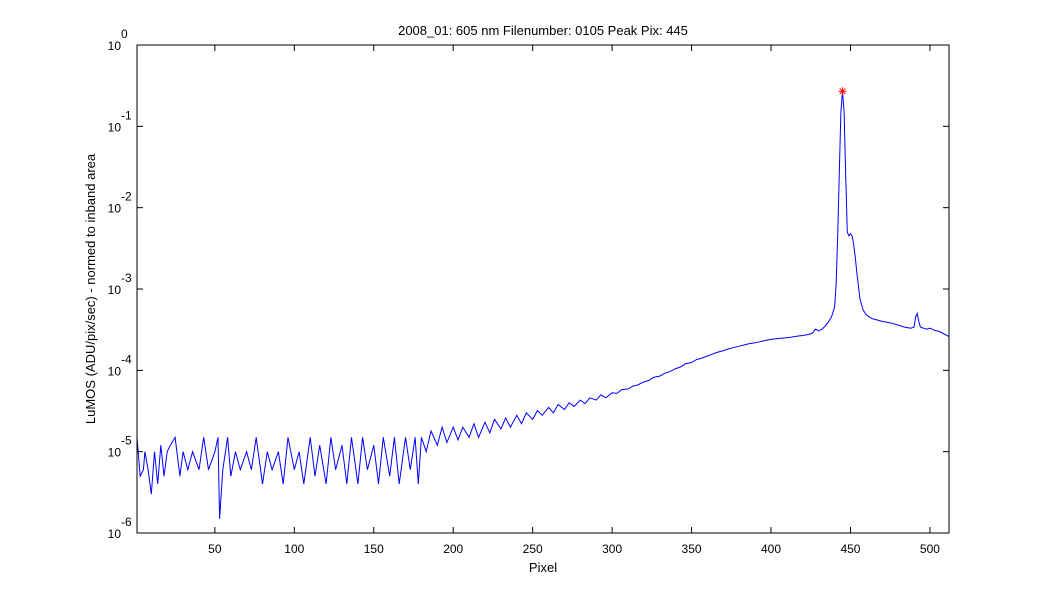  Describe the element at coordinates (612, 549) in the screenshot. I see `x-tick-label: 300` at that location.